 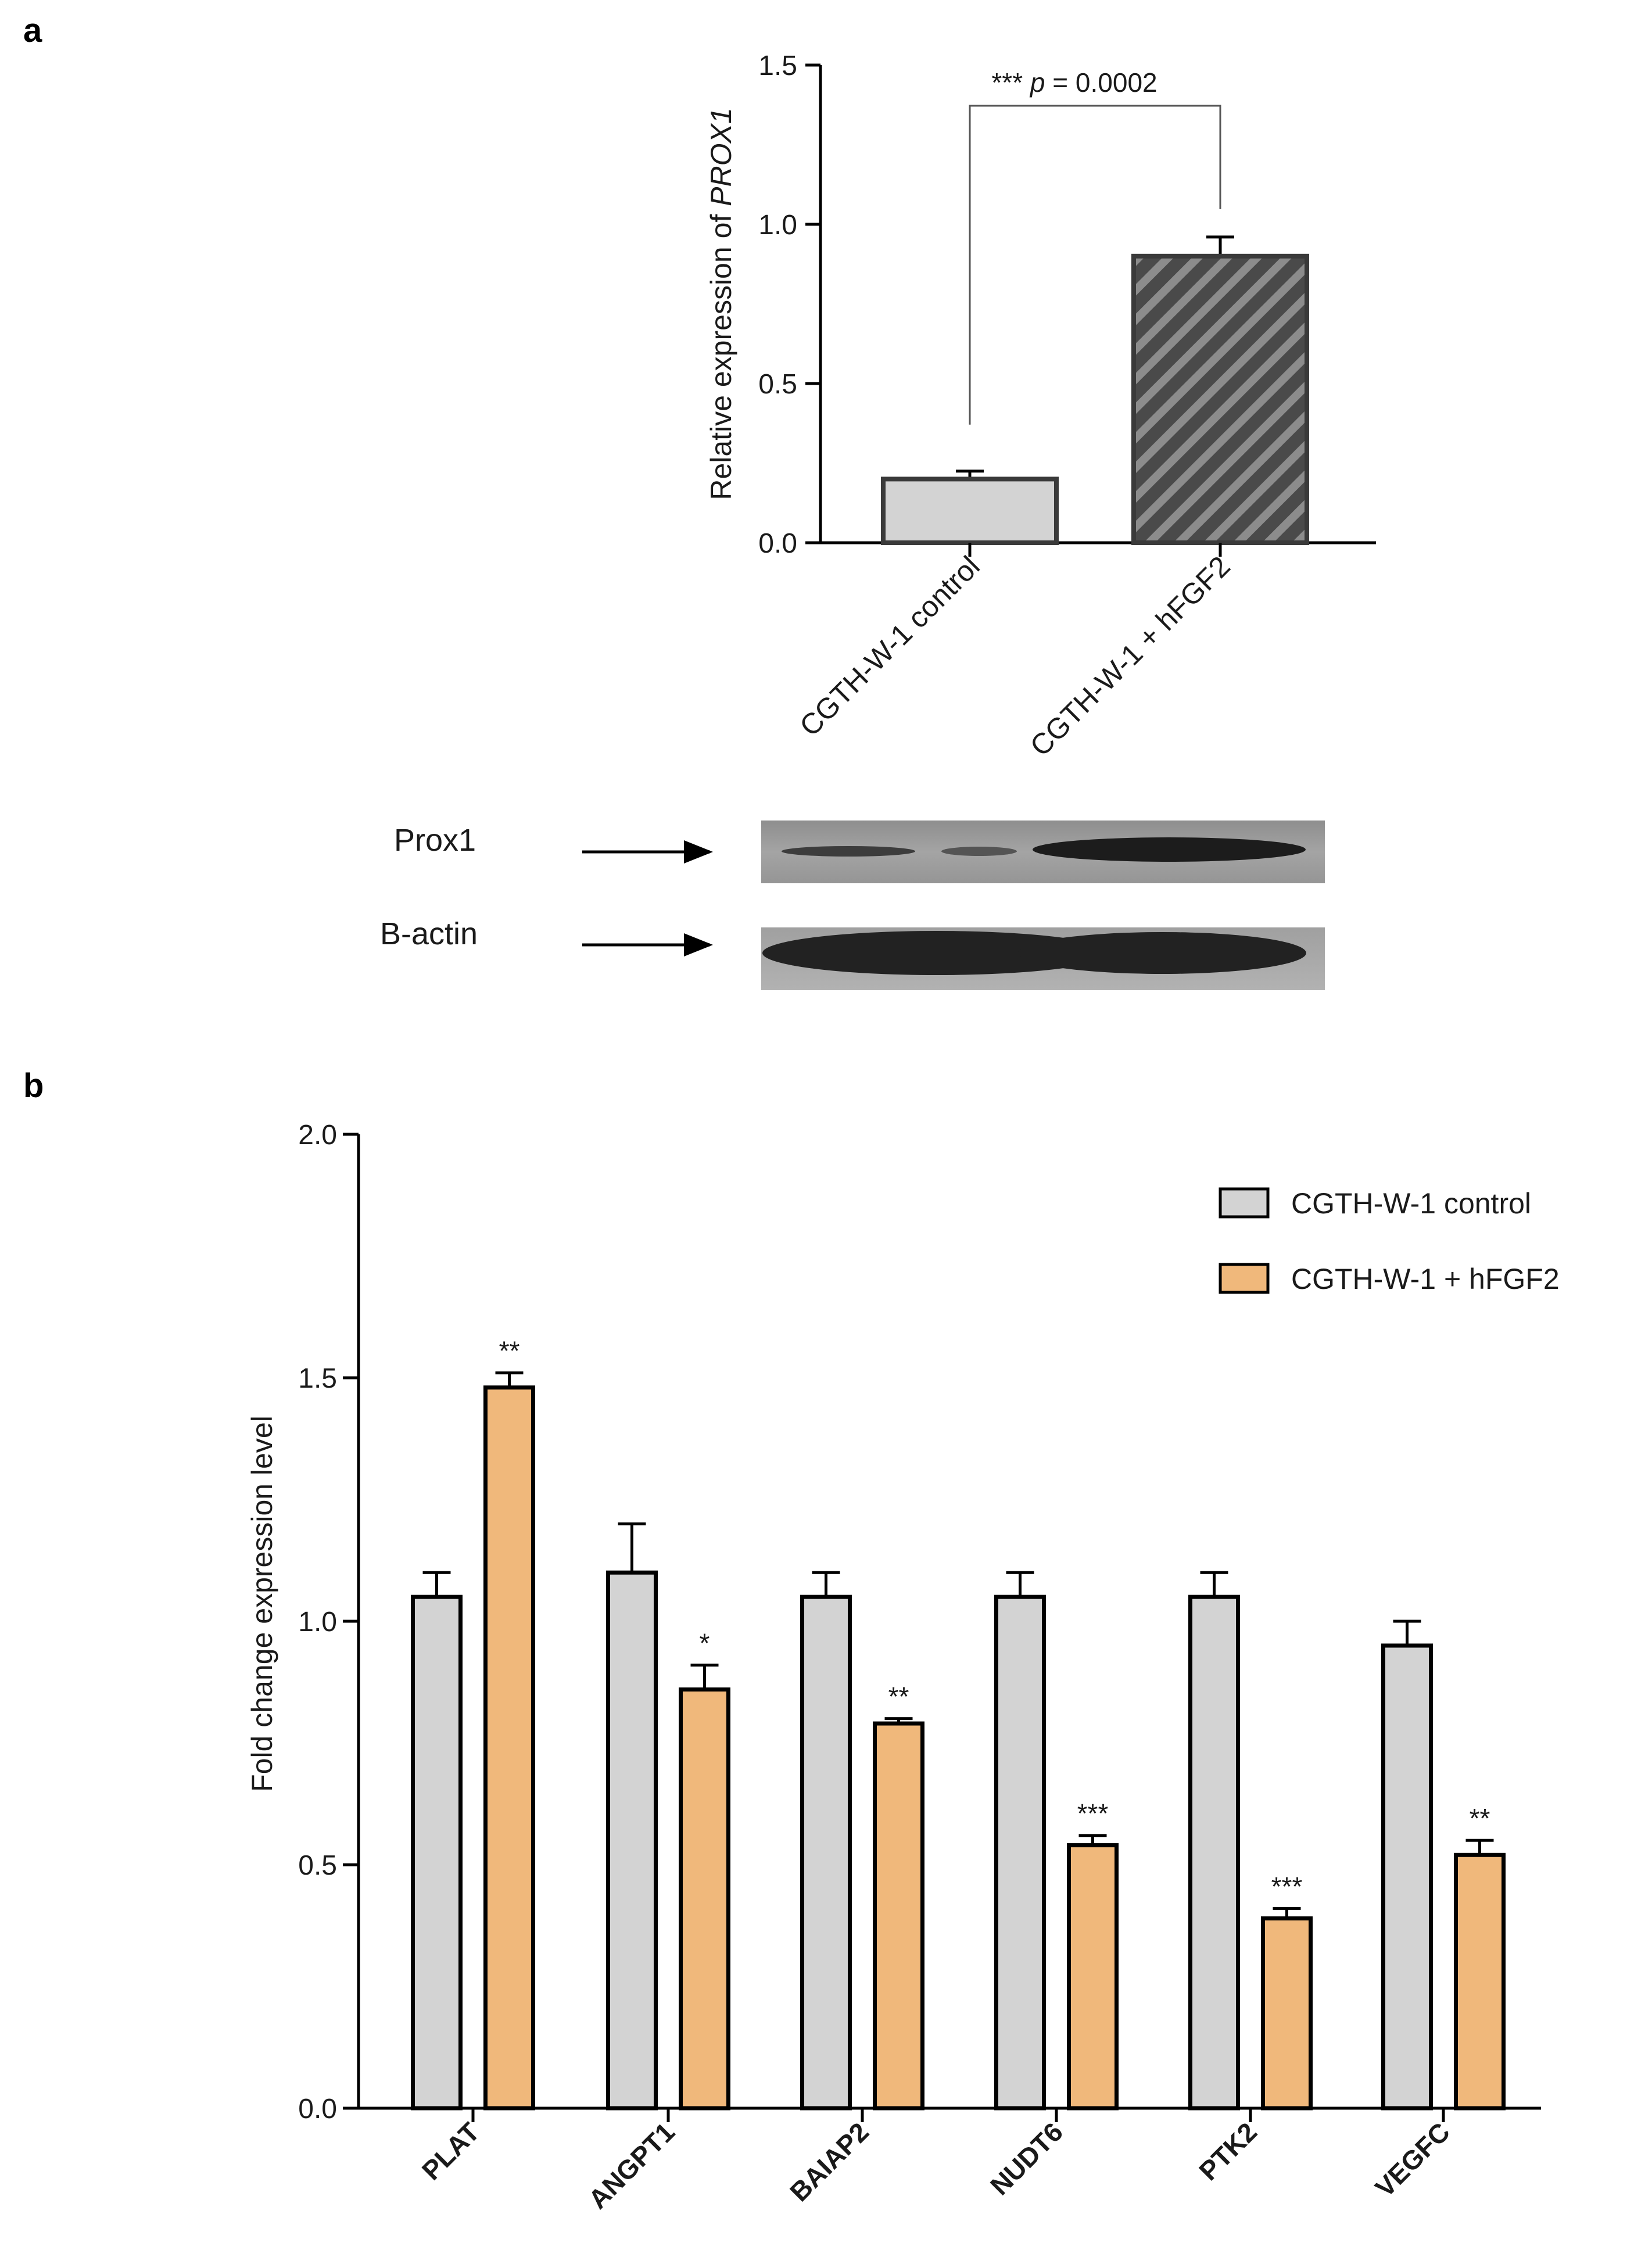 I want to click on legend-label-control: CGTH-W-1 control, so click(x=1411, y=1203).